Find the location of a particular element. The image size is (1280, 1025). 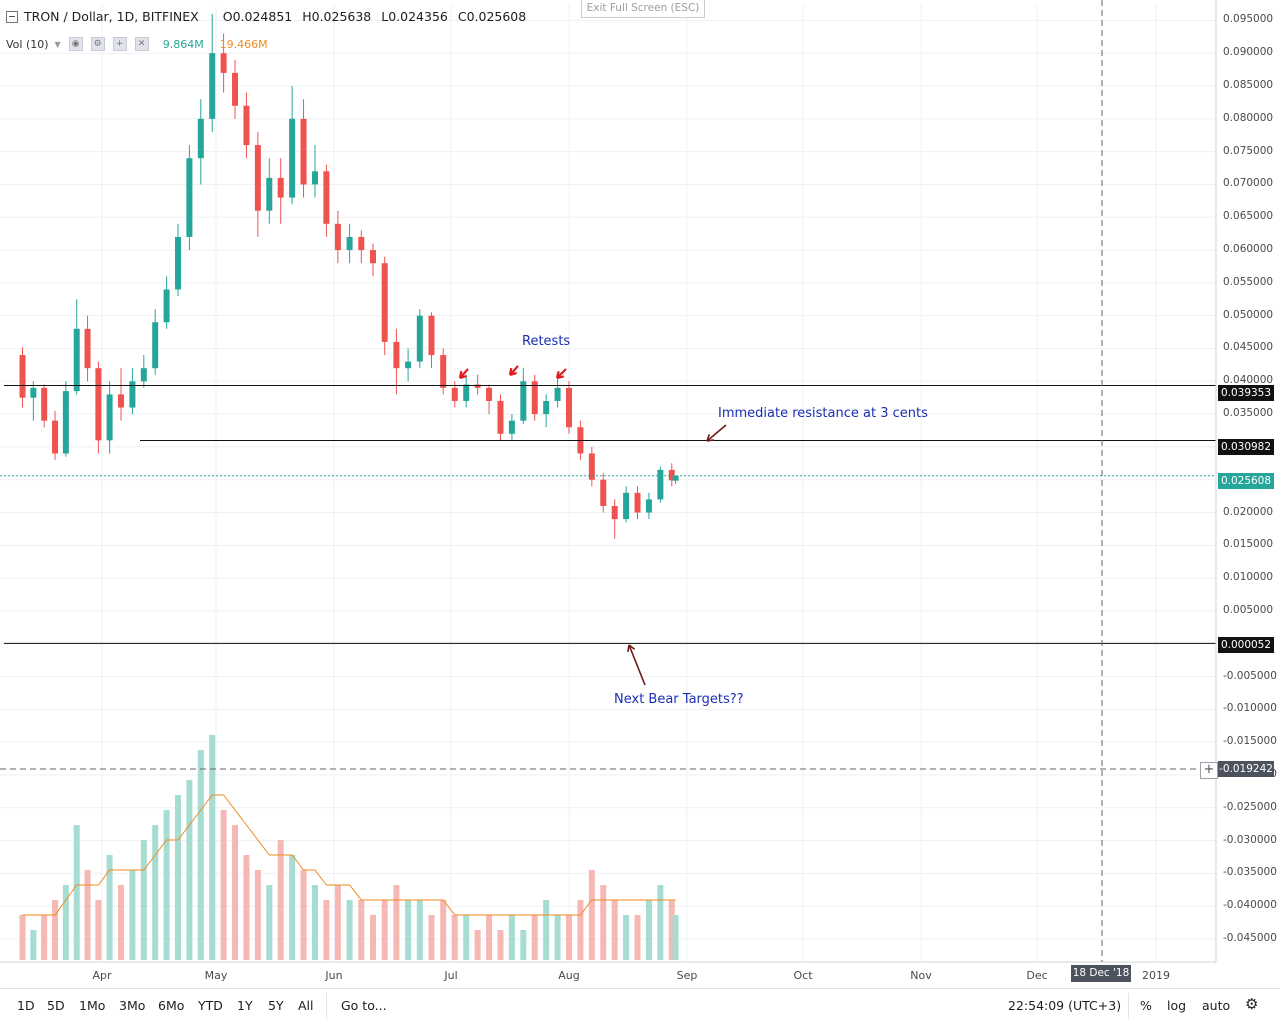

price-axis-tick: 0.045000 is located at coordinates (1248, 347).